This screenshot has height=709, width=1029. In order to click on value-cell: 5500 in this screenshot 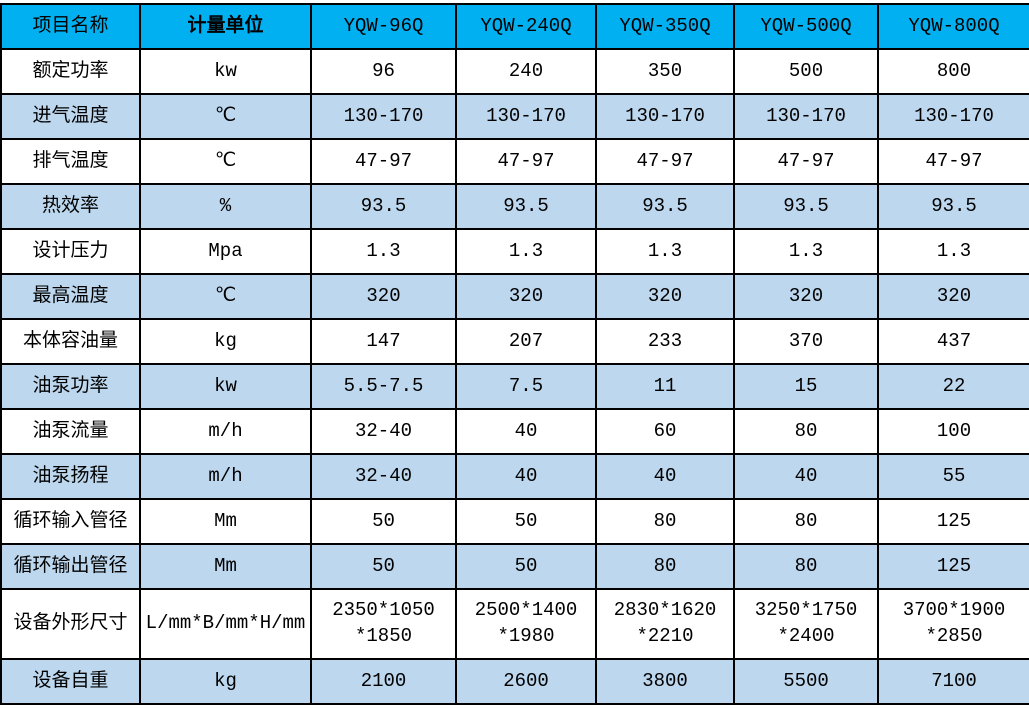, I will do `click(806, 681)`.